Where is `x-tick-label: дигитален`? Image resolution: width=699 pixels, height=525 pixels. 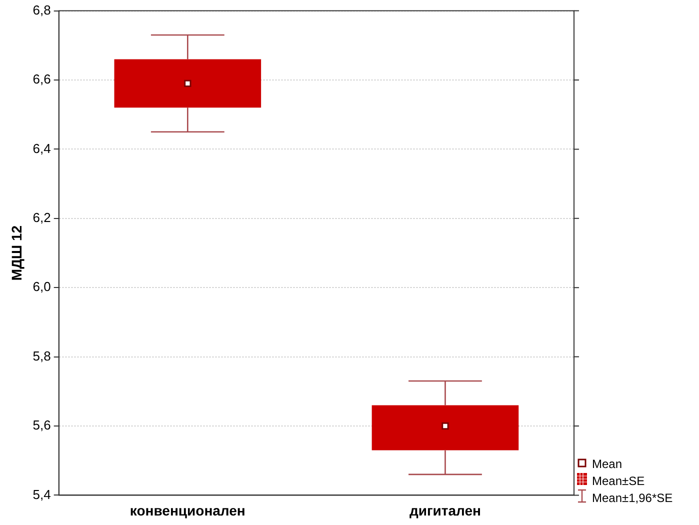
x-tick-label: дигитален is located at coordinates (445, 510).